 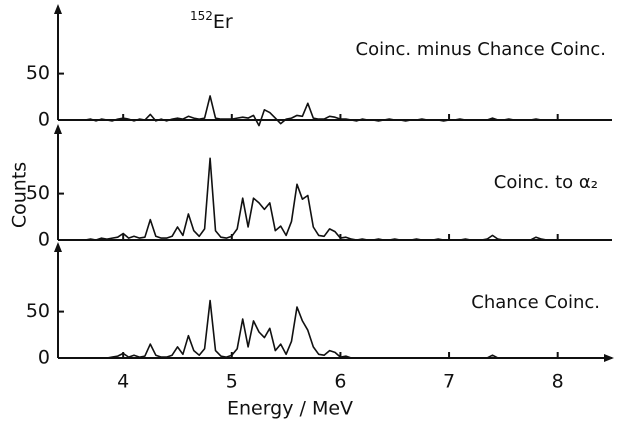 What do you see at coordinates (535, 302) in the screenshot?
I see `series-label: Chance Coinc.` at bounding box center [535, 302].